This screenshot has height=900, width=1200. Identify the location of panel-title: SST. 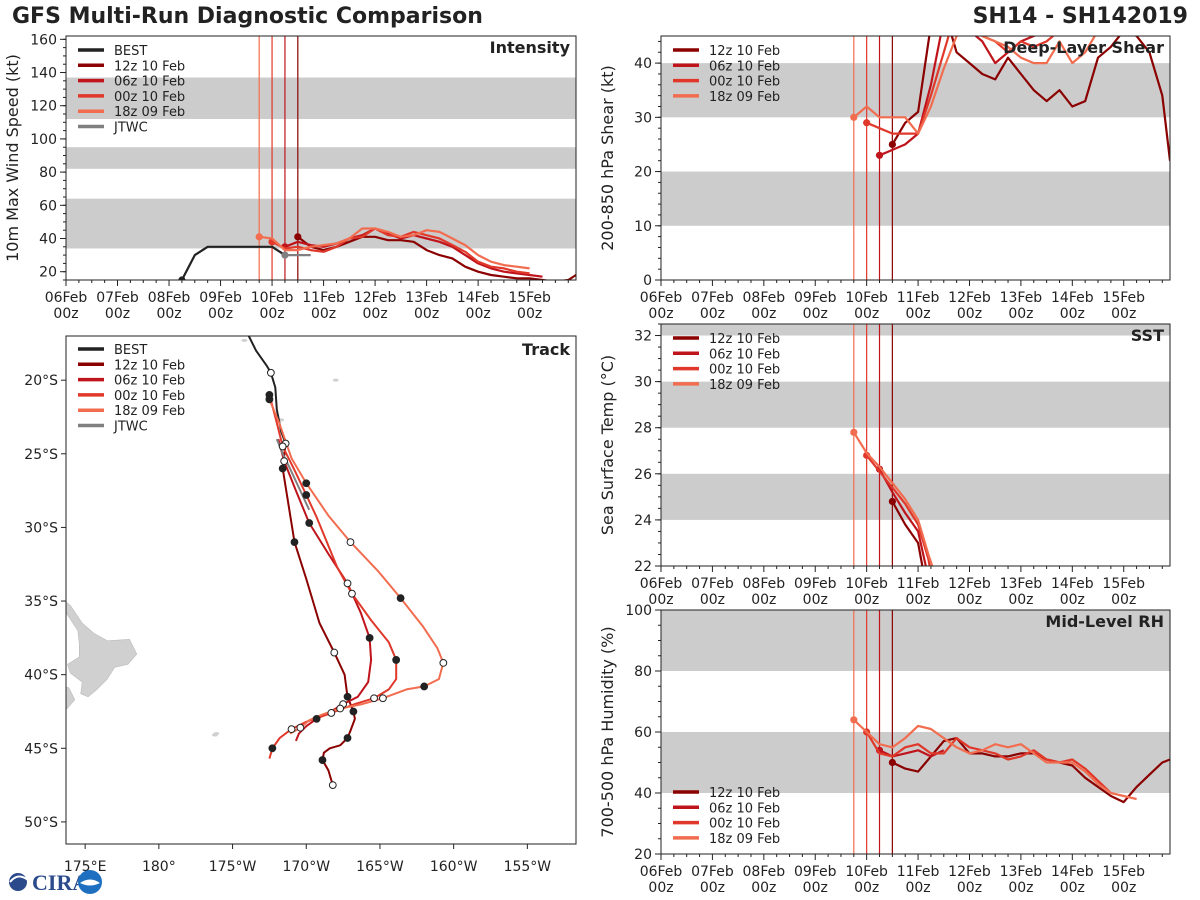
(1147, 335).